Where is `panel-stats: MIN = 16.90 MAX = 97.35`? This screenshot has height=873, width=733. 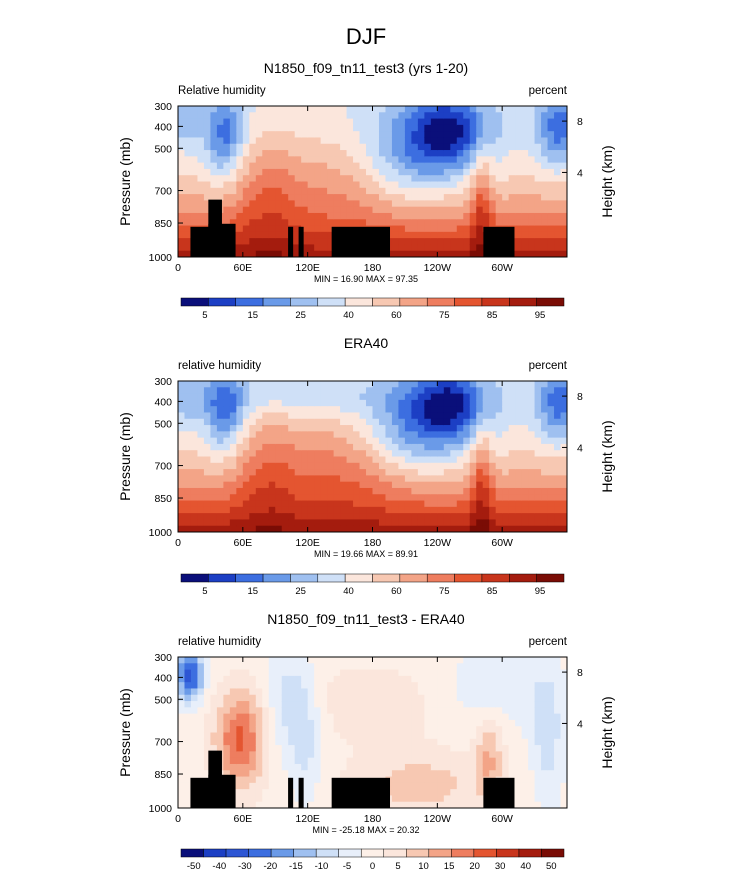
panel-stats: MIN = 16.90 MAX = 97.35 is located at coordinates (366, 279).